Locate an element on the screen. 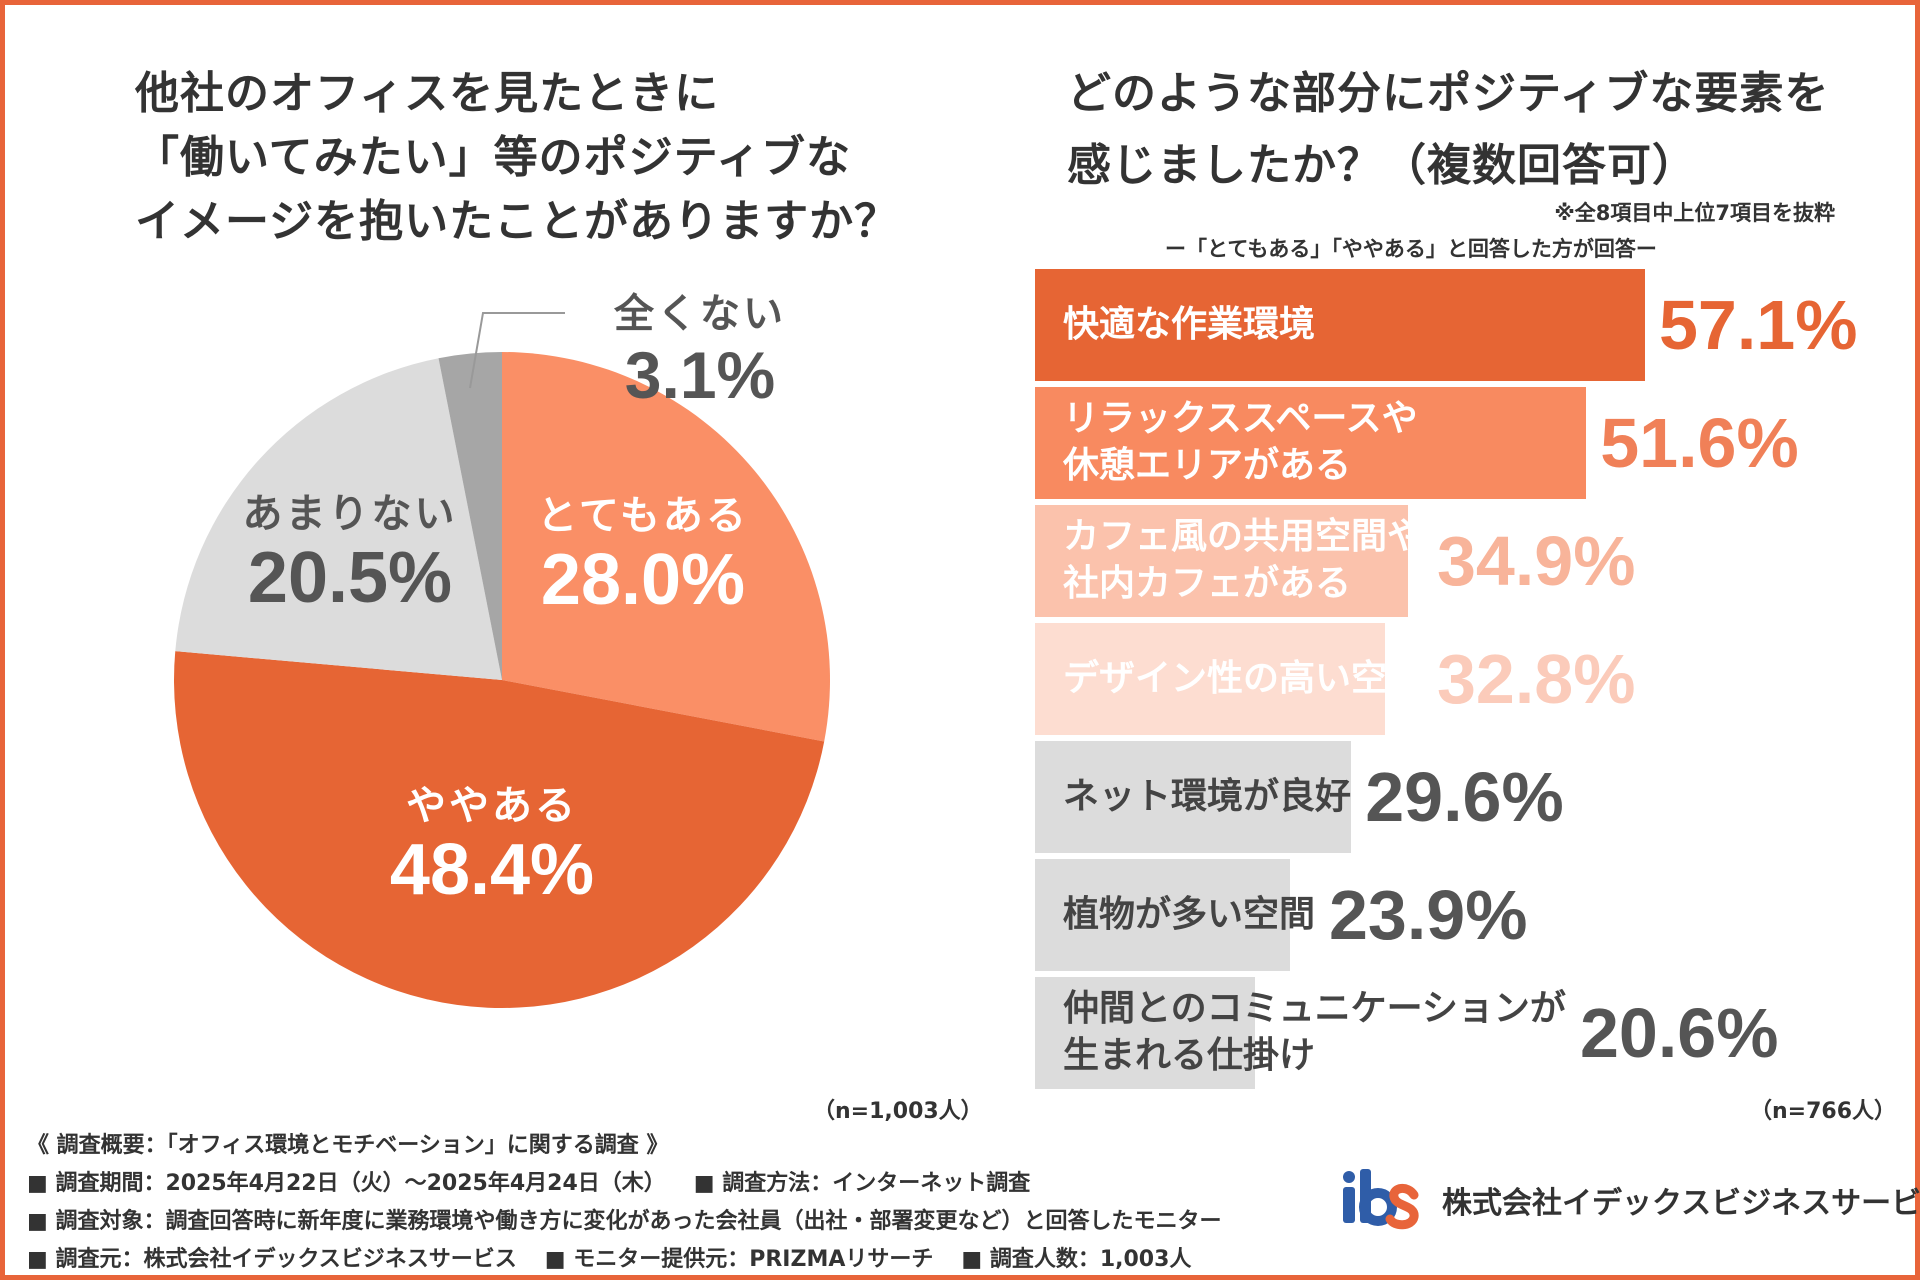 Image resolution: width=1920 pixels, height=1280 pixels. bar-label: 仲間とのコミュニケーションが 生まれる仕掛け is located at coordinates (1314, 1033).